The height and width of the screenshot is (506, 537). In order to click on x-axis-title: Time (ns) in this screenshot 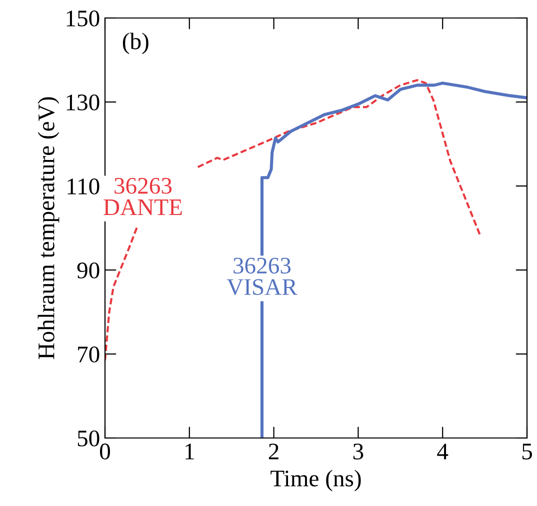, I will do `click(315, 481)`.